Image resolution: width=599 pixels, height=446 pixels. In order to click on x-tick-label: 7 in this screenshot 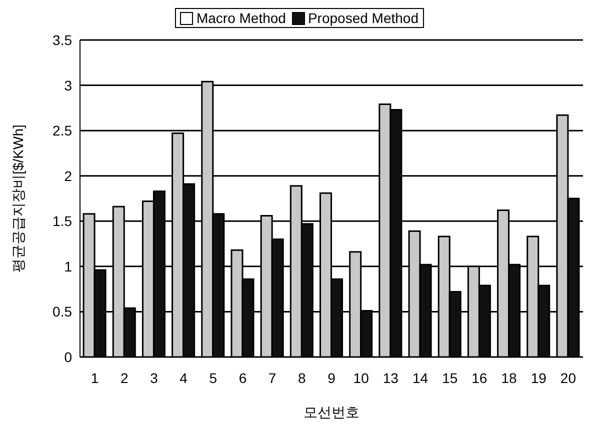, I will do `click(272, 378)`.